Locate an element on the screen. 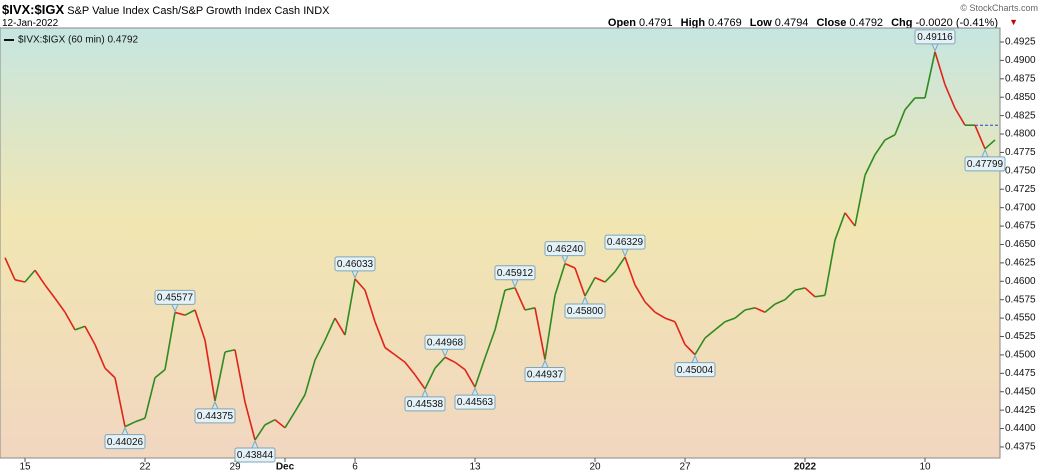 This screenshot has width=1048, height=474. legend-label: $IVX:$IGX (60 min) 0.4792 is located at coordinates (78, 40).